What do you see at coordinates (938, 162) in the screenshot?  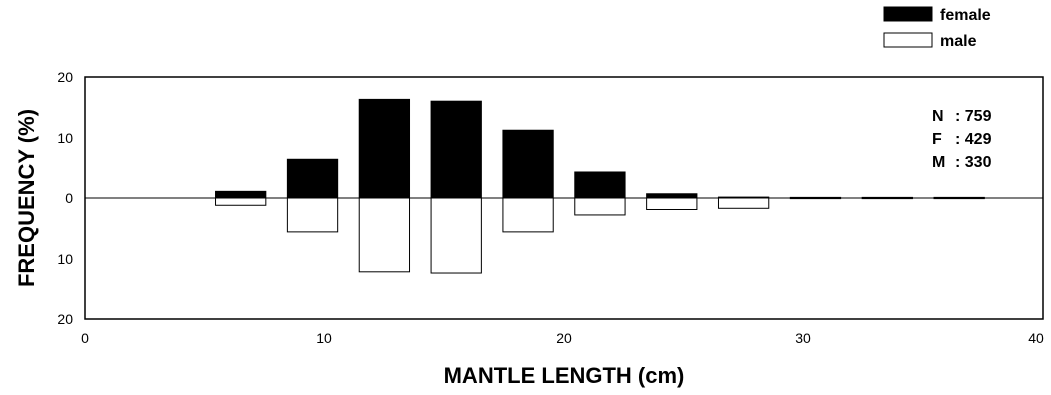 I see `stat-label-m: M` at bounding box center [938, 162].